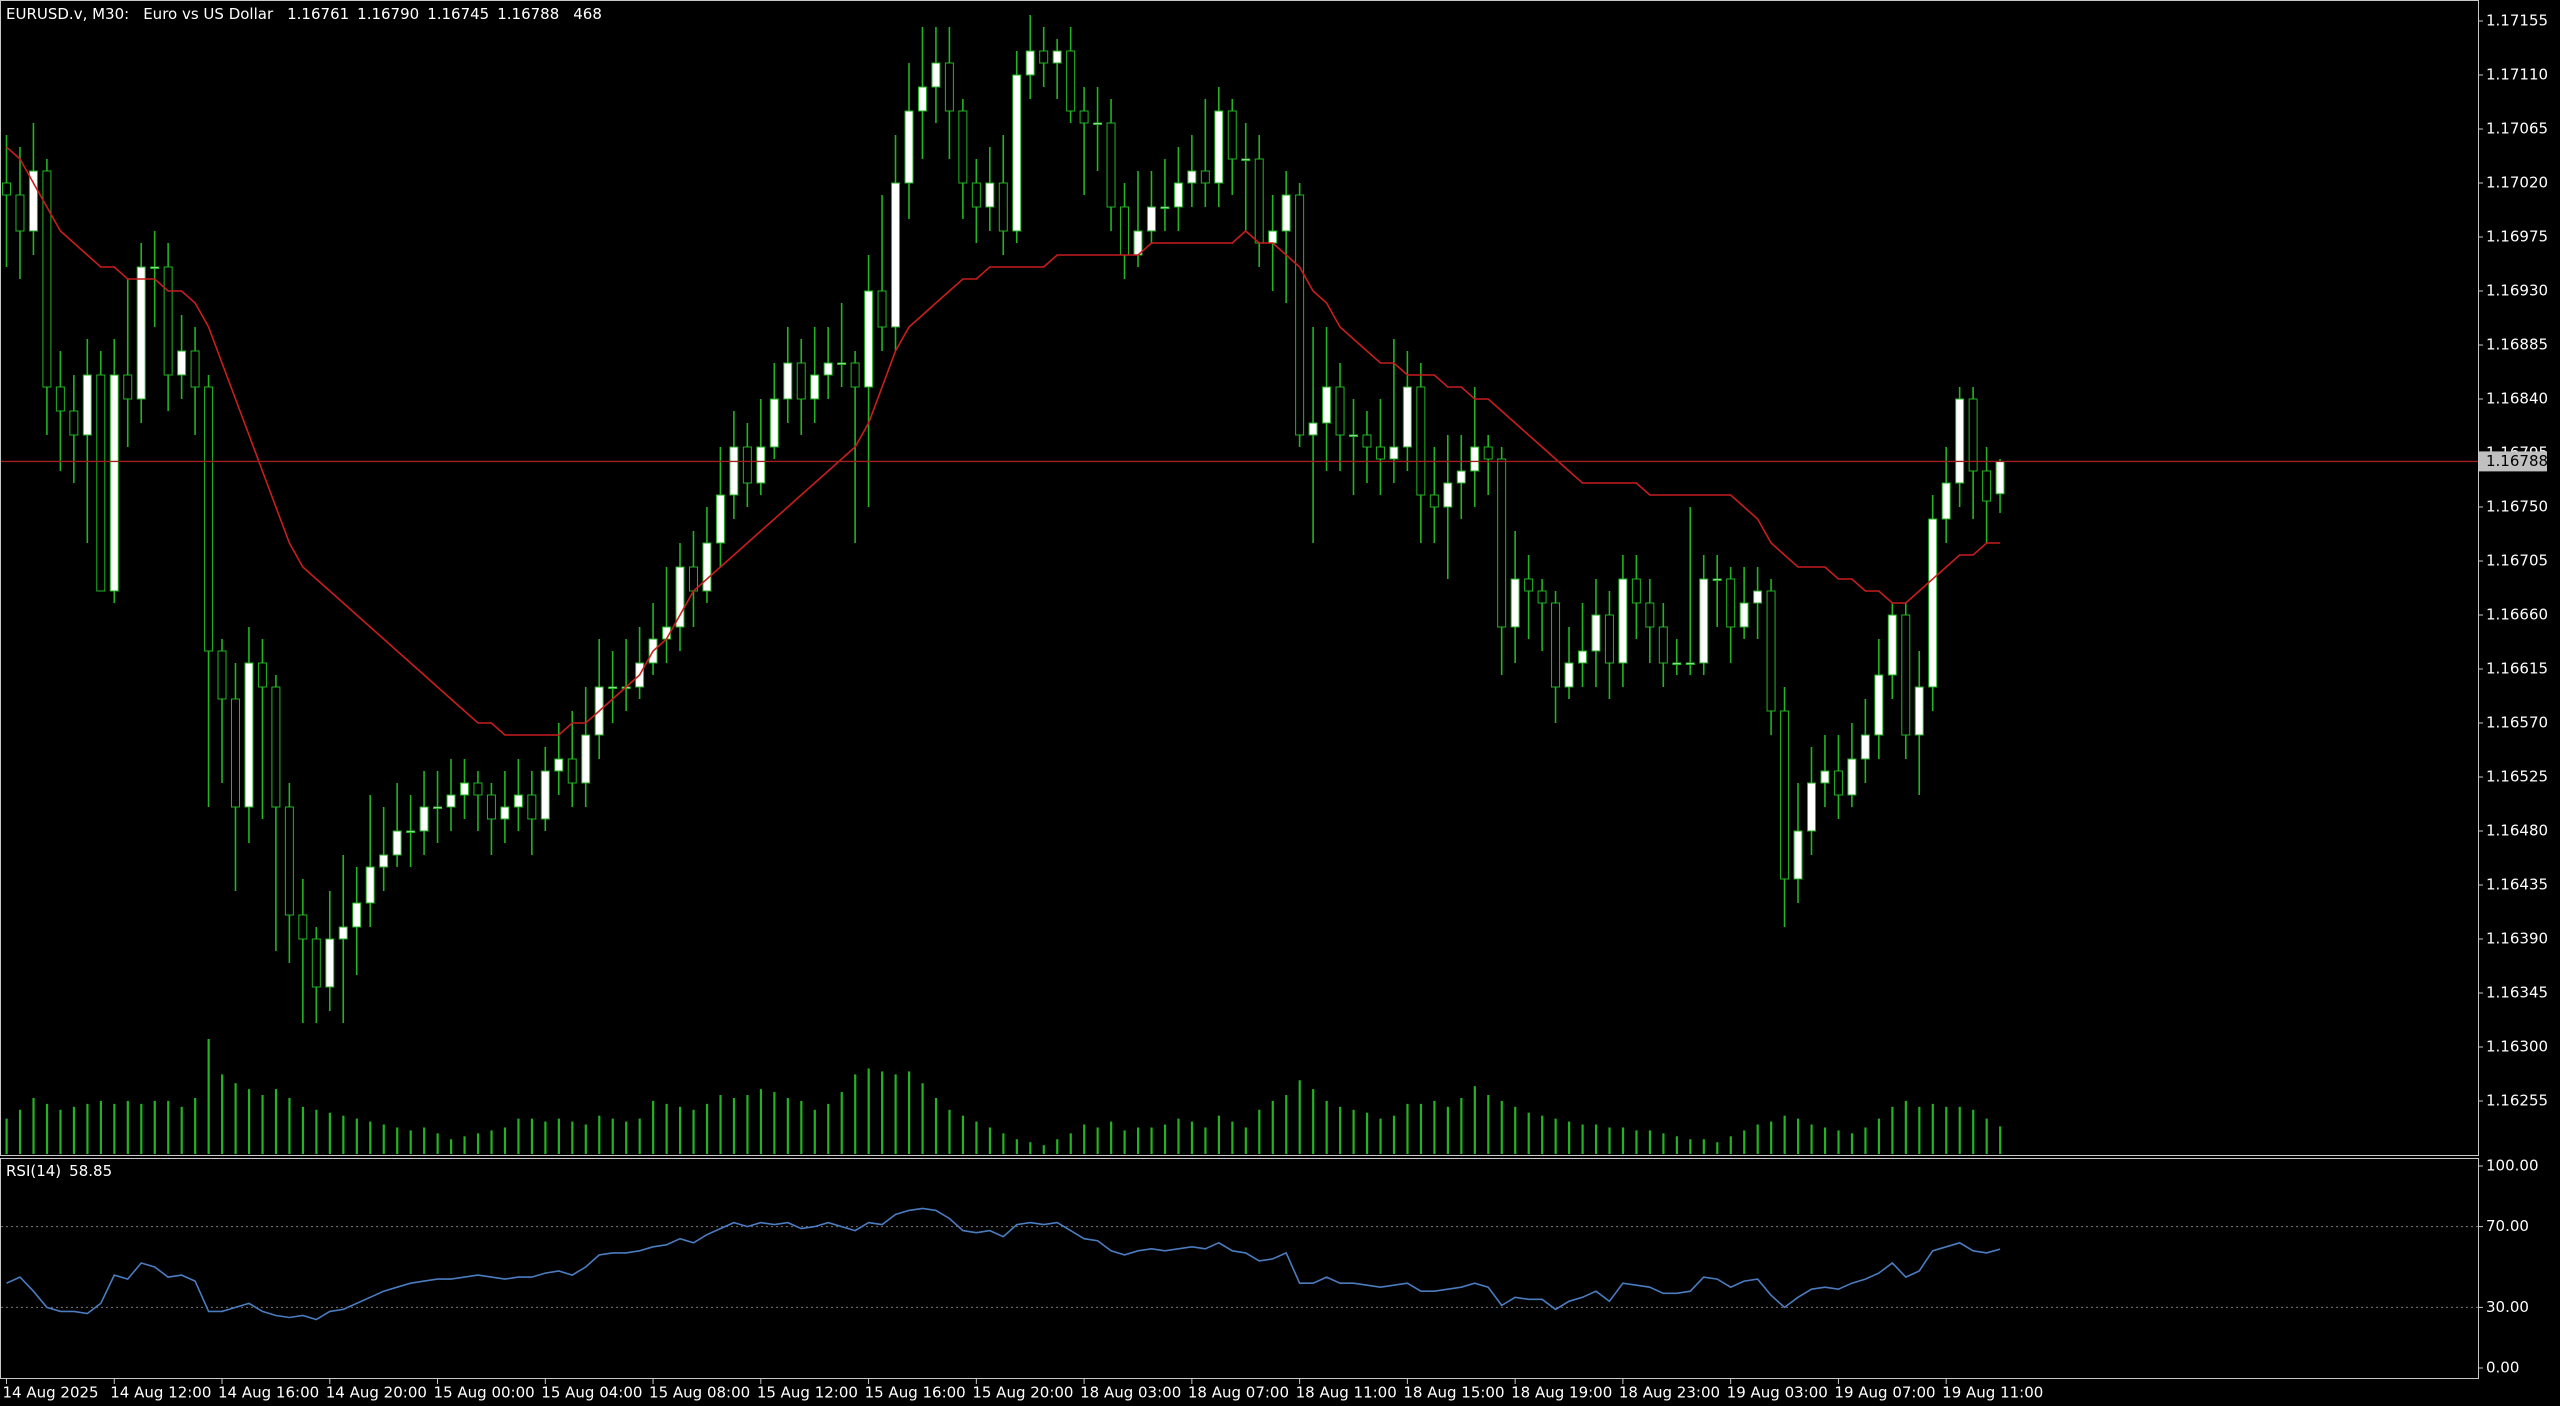  I want to click on y-tick-label: 1.16705, so click(2517, 561).